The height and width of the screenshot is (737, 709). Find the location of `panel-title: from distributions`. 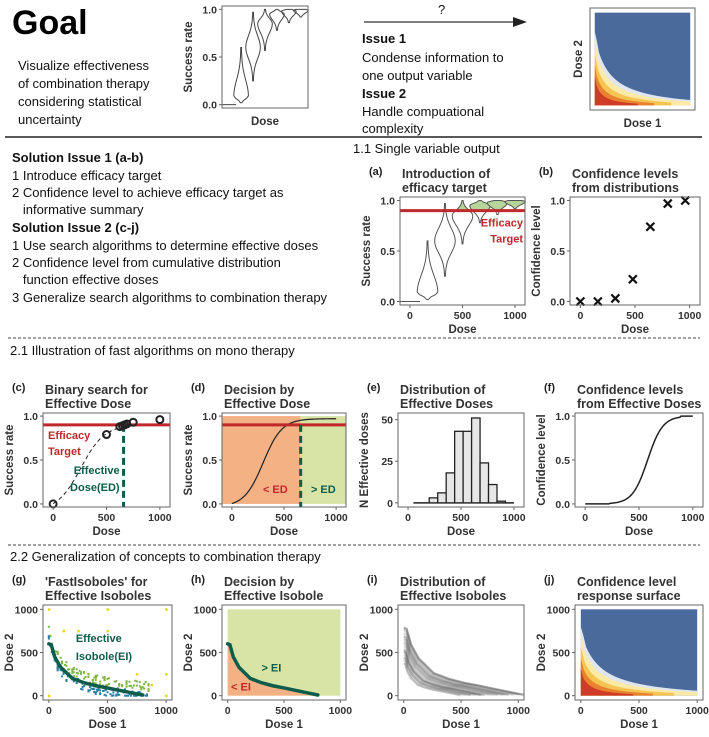

panel-title: from distributions is located at coordinates (625, 188).